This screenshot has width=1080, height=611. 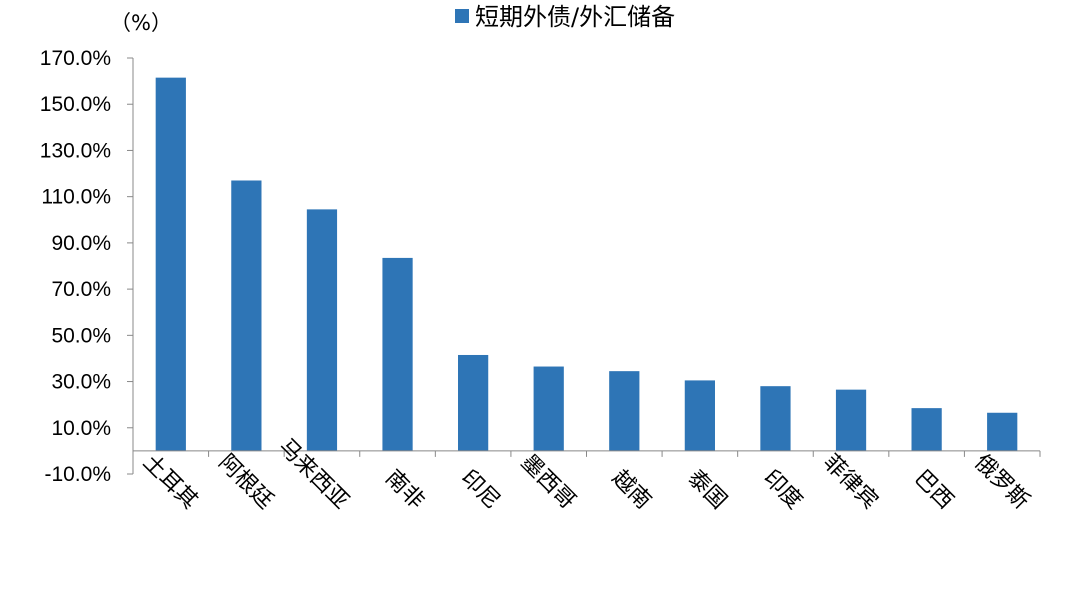 What do you see at coordinates (75, 58) in the screenshot?
I see `y-tick-label: 170.0%` at bounding box center [75, 58].